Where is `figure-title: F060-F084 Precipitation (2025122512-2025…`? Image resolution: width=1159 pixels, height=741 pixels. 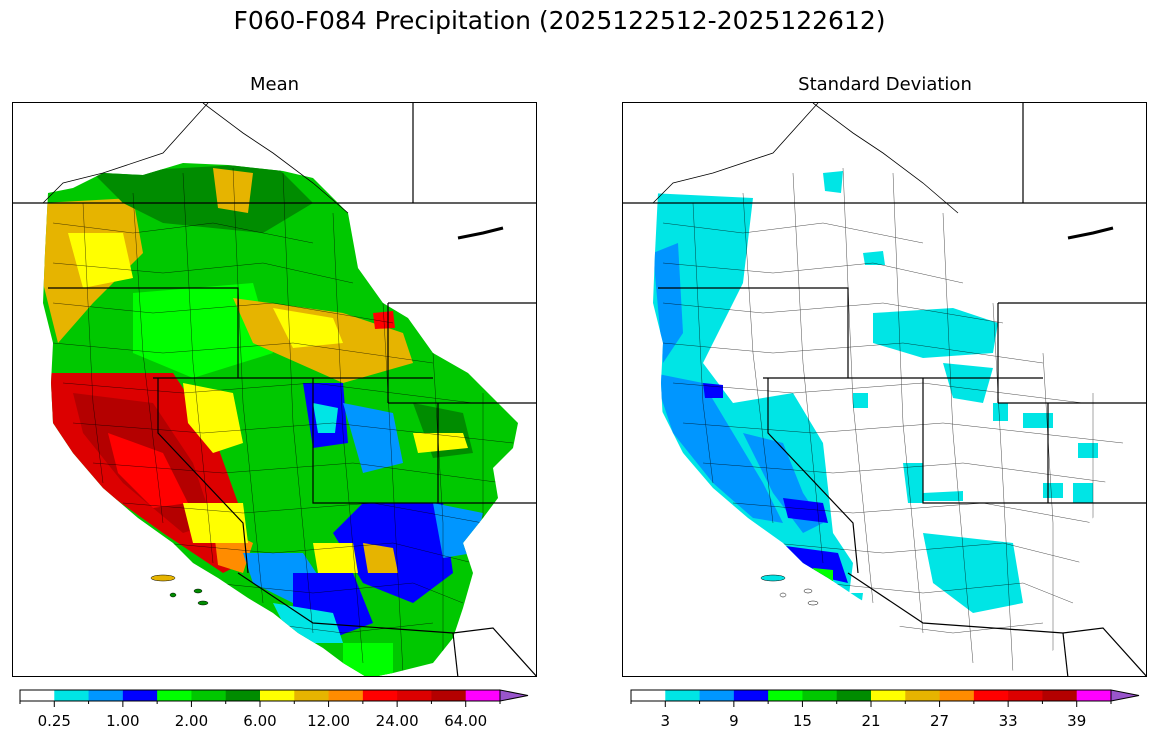
figure-title: F060-F084 Precipitation (2025122512-2025… is located at coordinates (559, 20).